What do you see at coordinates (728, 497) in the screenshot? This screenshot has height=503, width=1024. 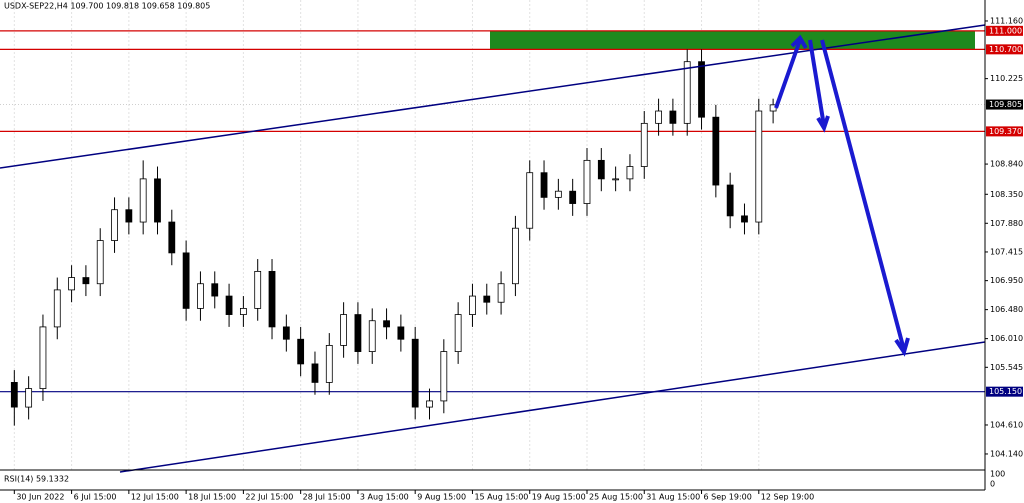 I see `x-tick-label: 6 Sep 19:00` at bounding box center [728, 497].